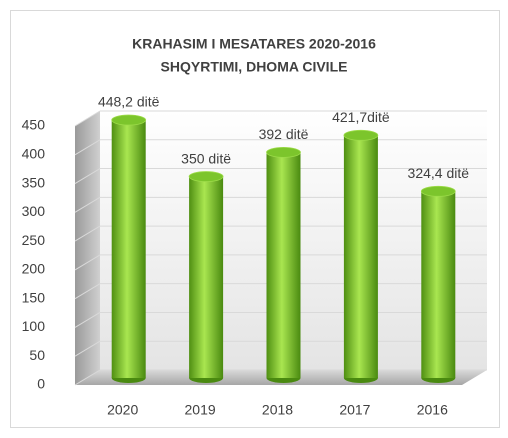 This screenshot has width=508, height=438. Describe the element at coordinates (284, 134) in the screenshot. I see `data-label: 392 ditë` at that location.